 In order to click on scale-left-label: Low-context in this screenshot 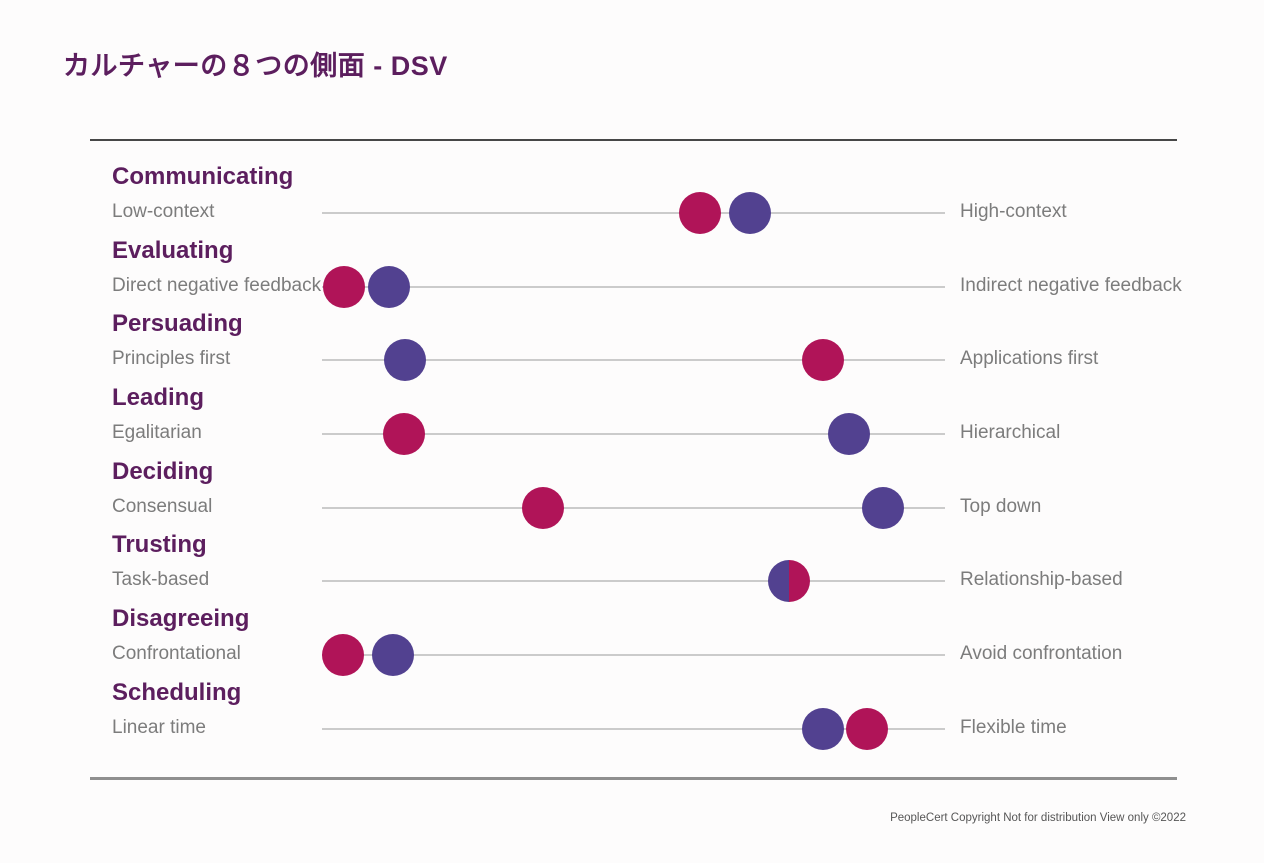, I will do `click(163, 211)`.